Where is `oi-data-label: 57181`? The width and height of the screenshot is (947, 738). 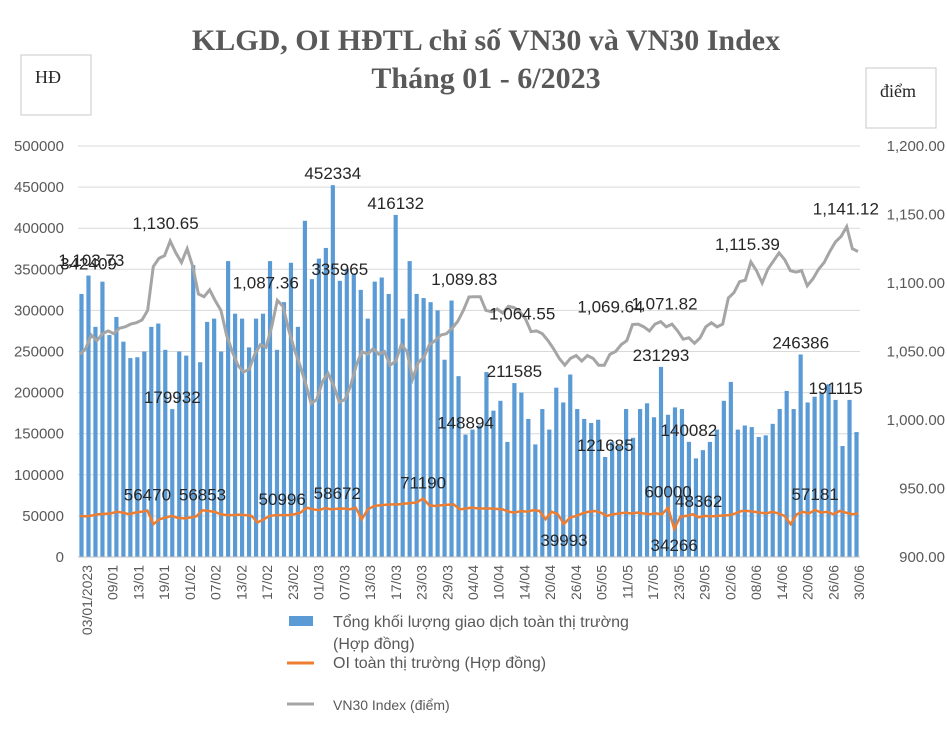 oi-data-label: 57181 is located at coordinates (814, 494).